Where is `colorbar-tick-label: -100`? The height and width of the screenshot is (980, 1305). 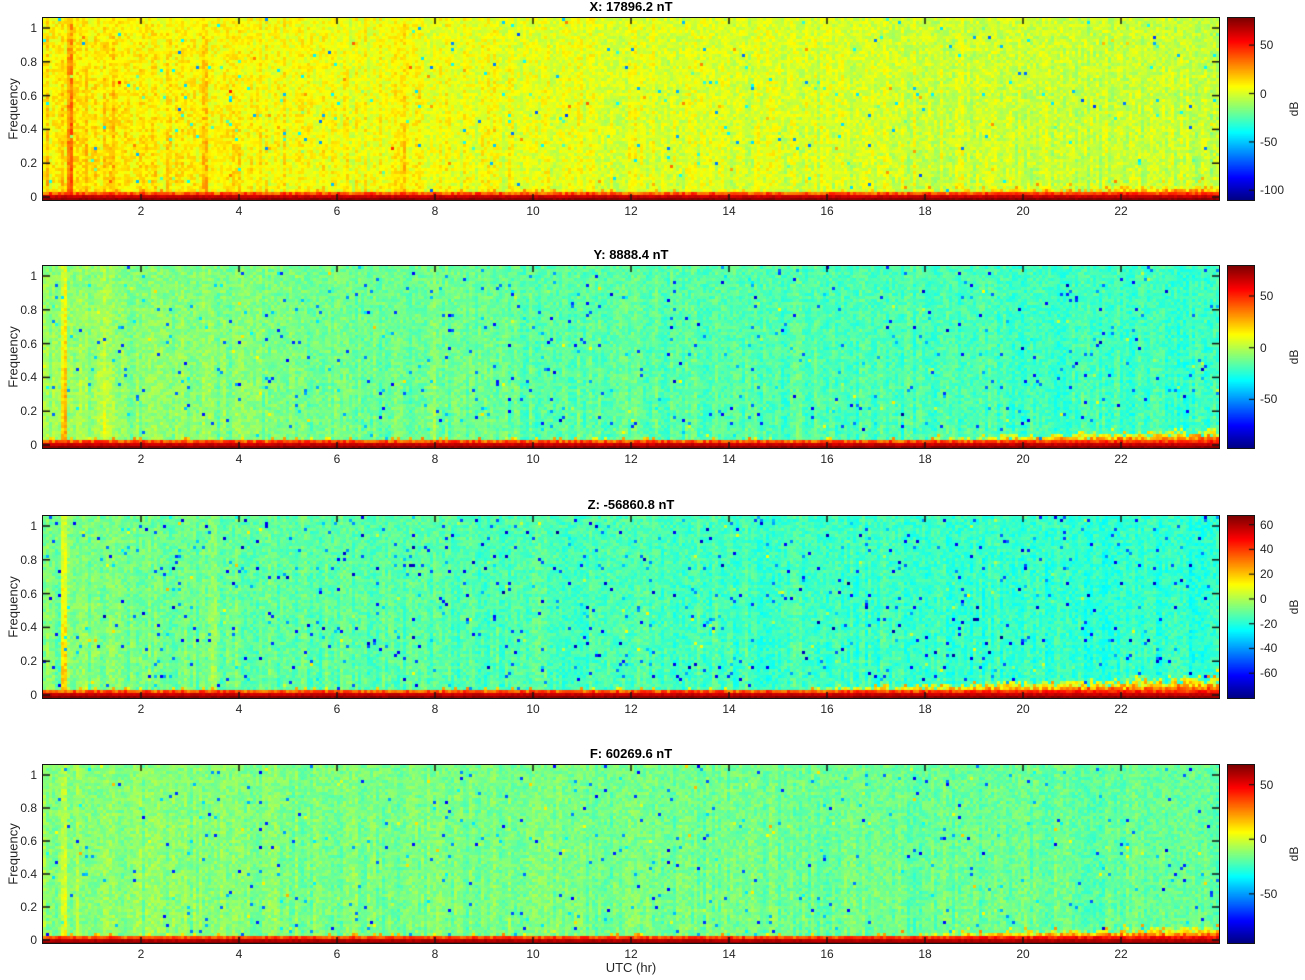
colorbar-tick-label: -100 is located at coordinates (1272, 190).